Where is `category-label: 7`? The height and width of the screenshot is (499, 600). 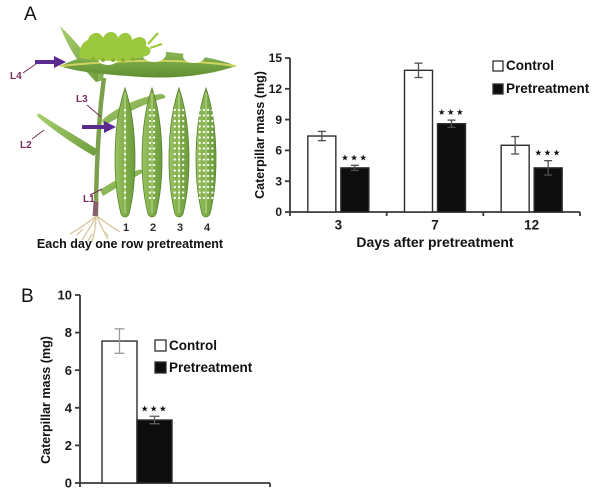 category-label: 7 is located at coordinates (435, 225).